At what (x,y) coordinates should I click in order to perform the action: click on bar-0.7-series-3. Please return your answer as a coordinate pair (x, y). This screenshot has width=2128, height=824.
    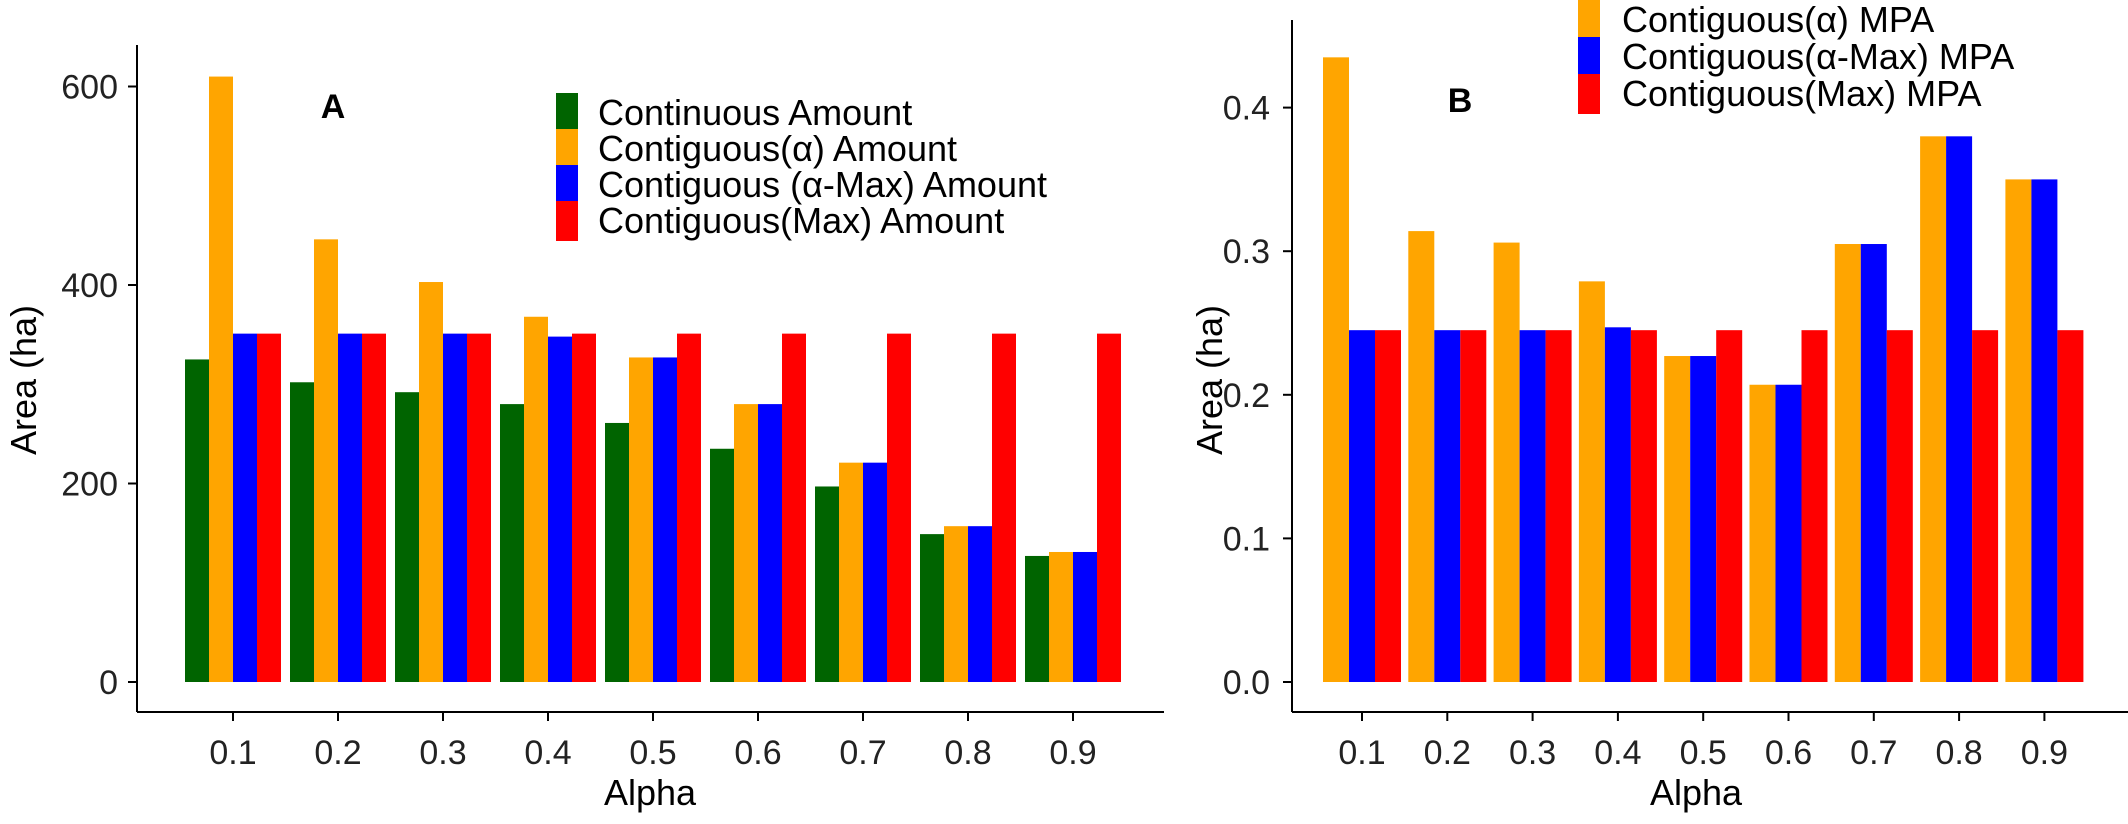
    Looking at the image, I should click on (1899, 506).